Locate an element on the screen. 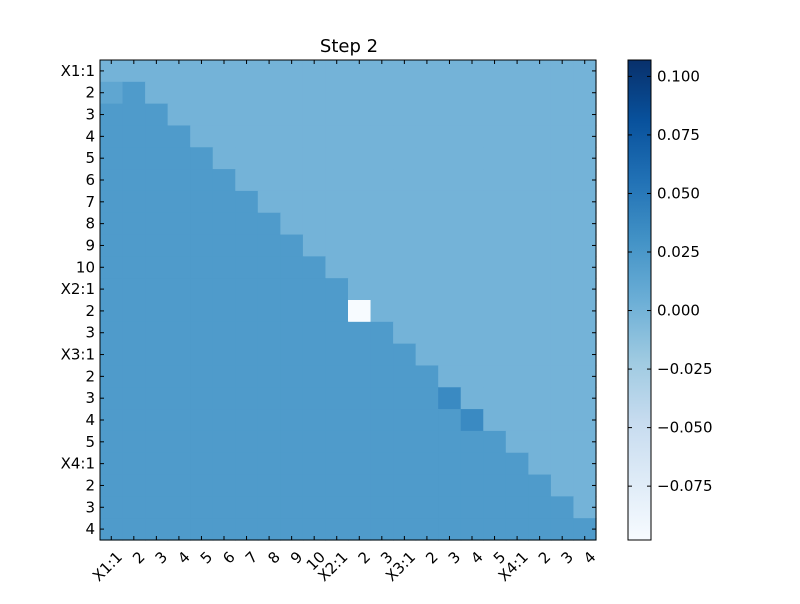 This screenshot has height=604, width=800. row-tick-label: 3 is located at coordinates (90, 333).